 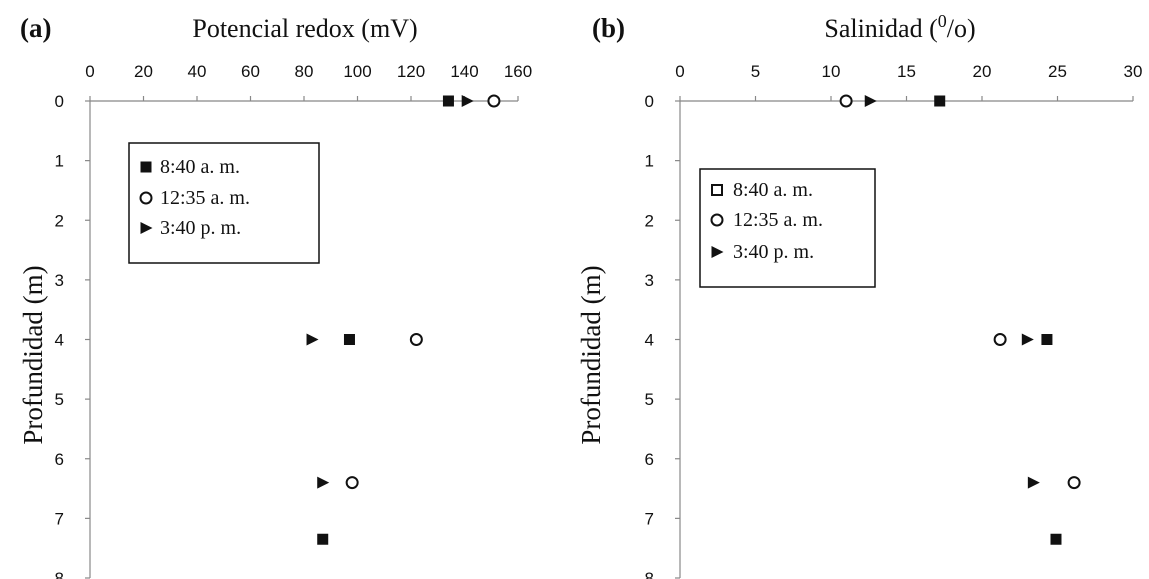 I want to click on x-tick-label: 10, so click(x=831, y=71).